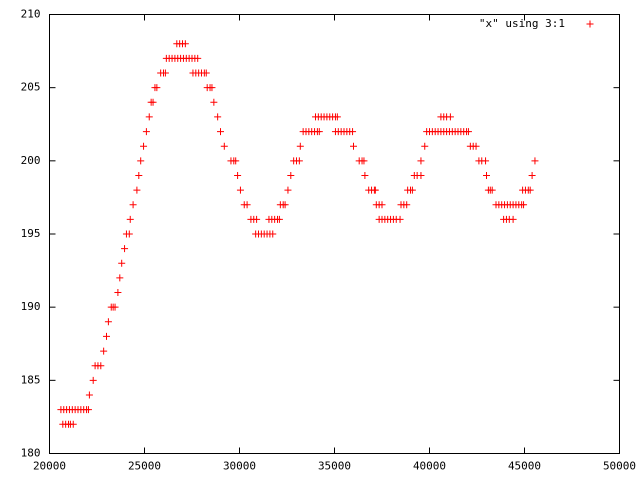  Describe the element at coordinates (524, 466) in the screenshot. I see `x-tick-label: 45000` at that location.